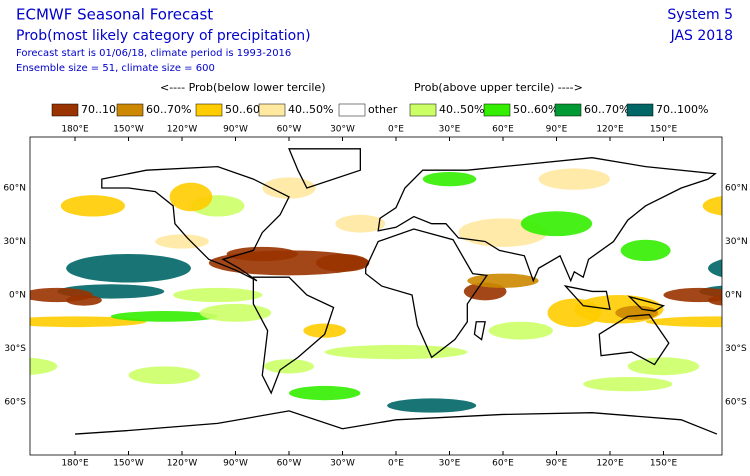 The height and width of the screenshot is (476, 750). I want to click on lon-label: 30°W, so click(342, 130).